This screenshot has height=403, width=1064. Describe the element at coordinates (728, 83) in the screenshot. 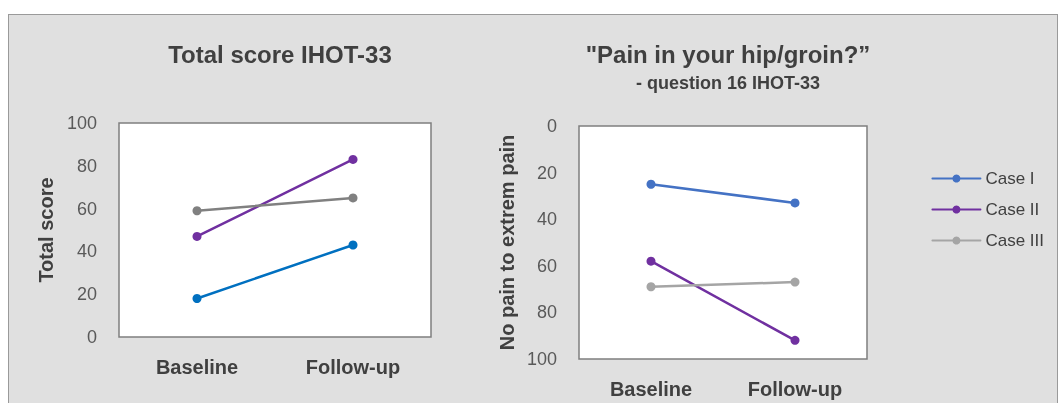

I see `chart-subtitle: - question 16 IHOT-33` at that location.